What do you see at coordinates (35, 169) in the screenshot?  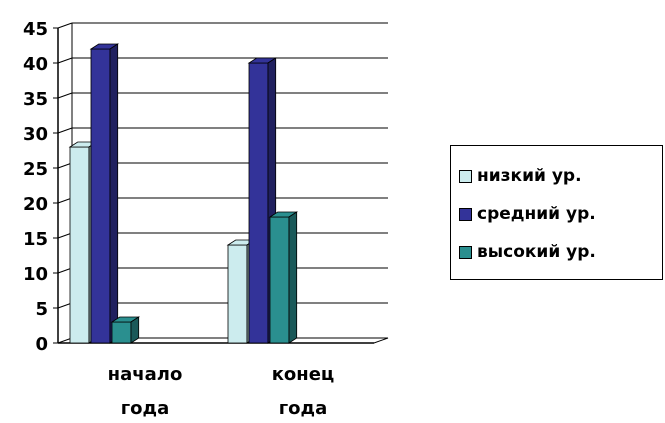 I see `y-tick-label: 25` at bounding box center [35, 169].